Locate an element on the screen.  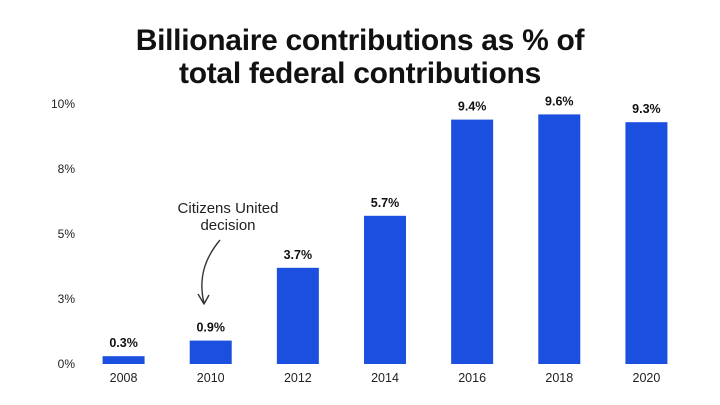
bar-2012 is located at coordinates (297, 315).